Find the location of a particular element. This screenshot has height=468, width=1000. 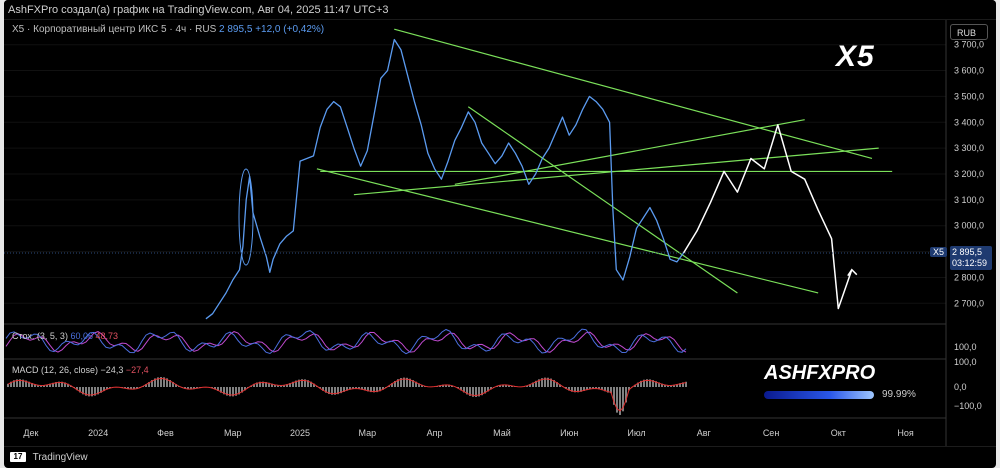

macd-signal: −27,4 is located at coordinates (137, 370).